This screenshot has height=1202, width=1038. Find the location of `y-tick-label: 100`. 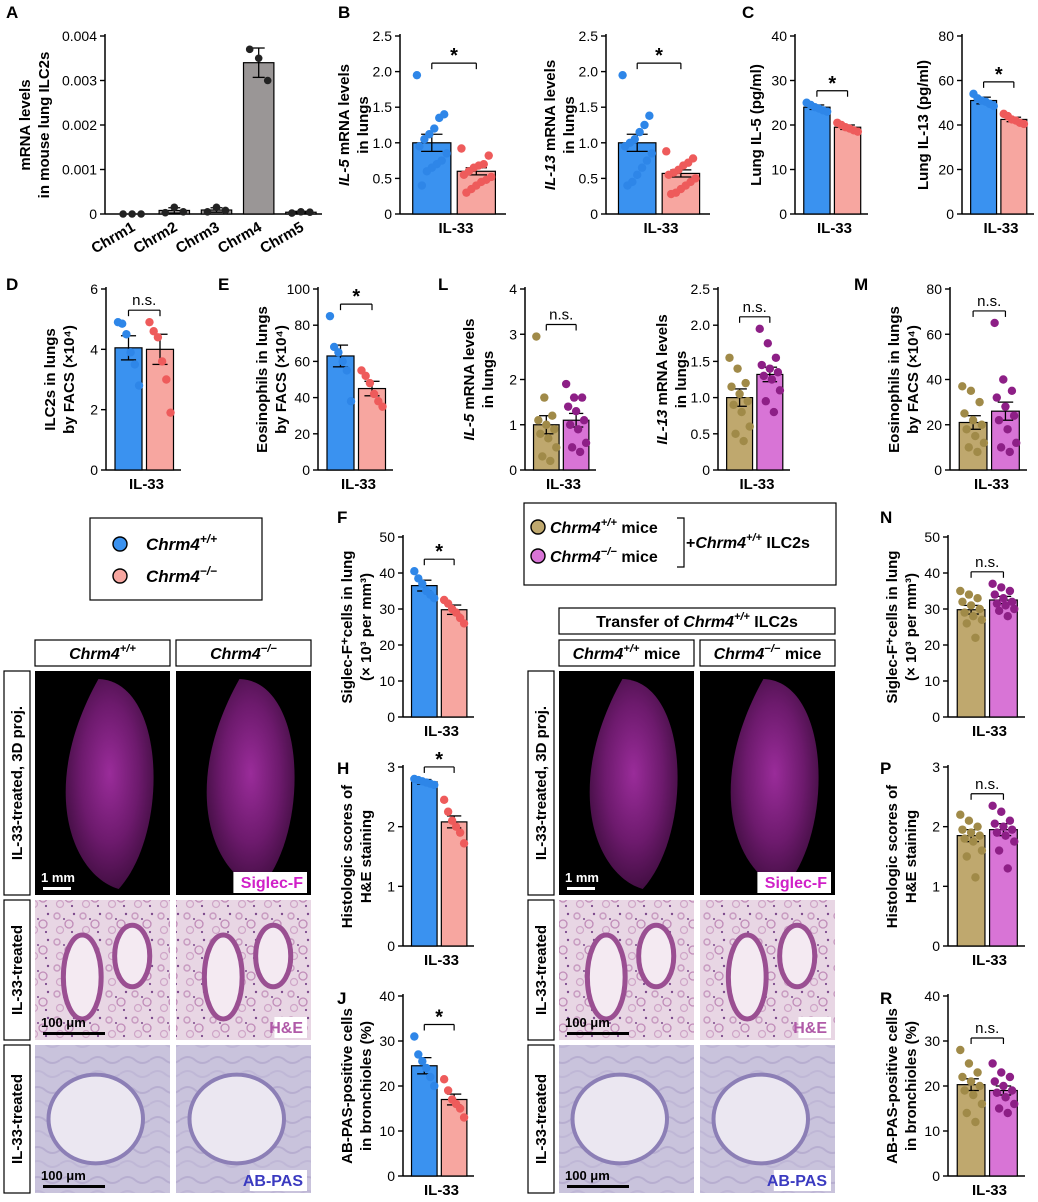

y-tick-label: 100 is located at coordinates (299, 289).